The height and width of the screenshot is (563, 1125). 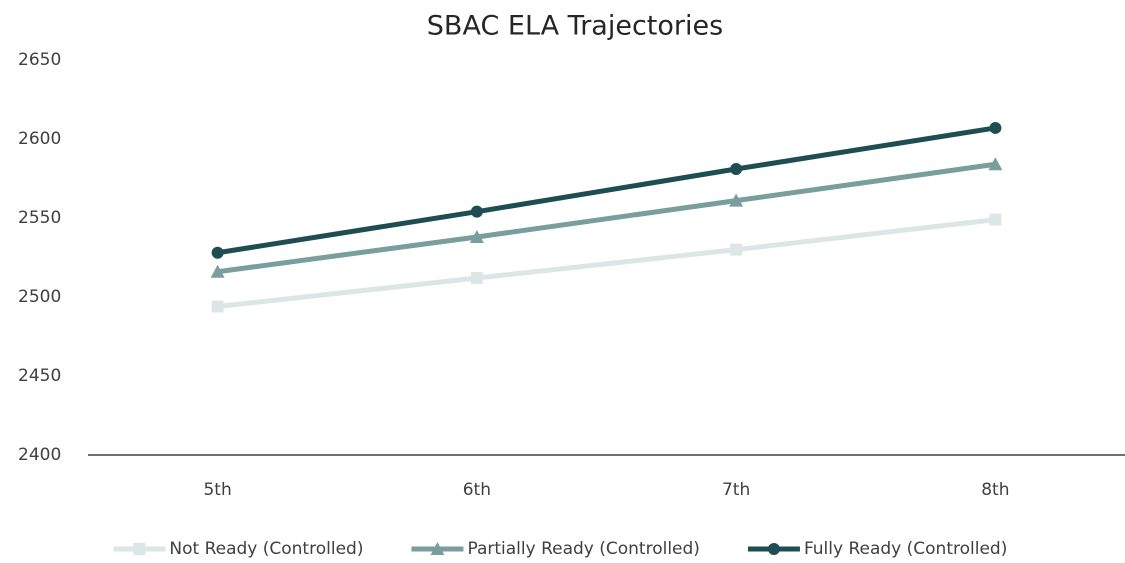 I want to click on y-tick-label: 2450, so click(x=39, y=376).